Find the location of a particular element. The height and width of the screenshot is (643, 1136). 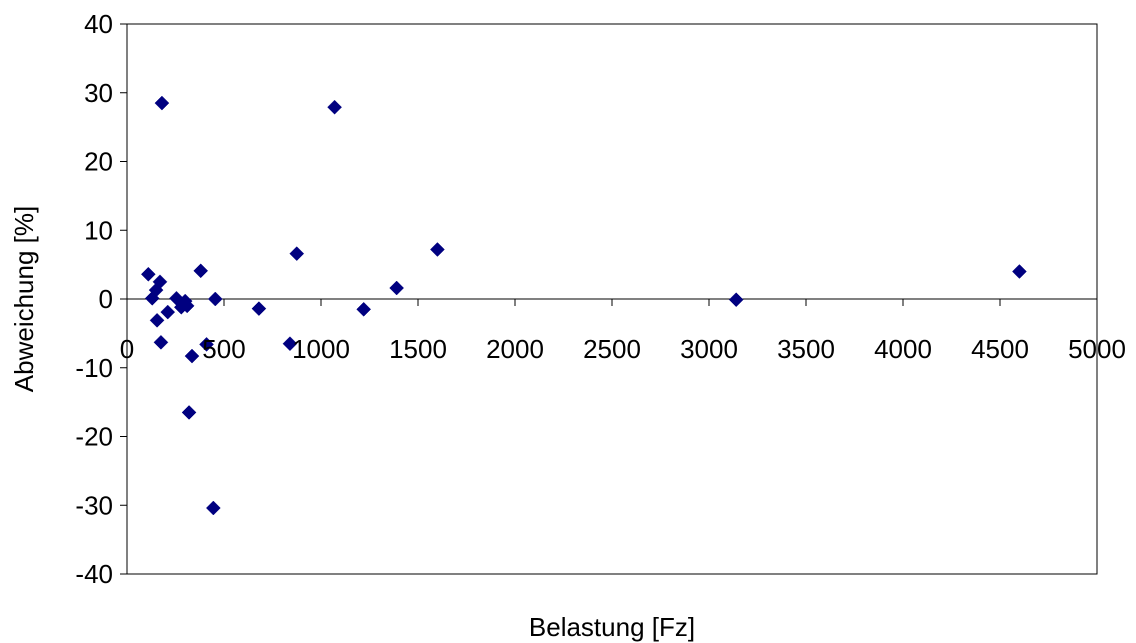

y-tick-label: 30 is located at coordinates (98, 93).